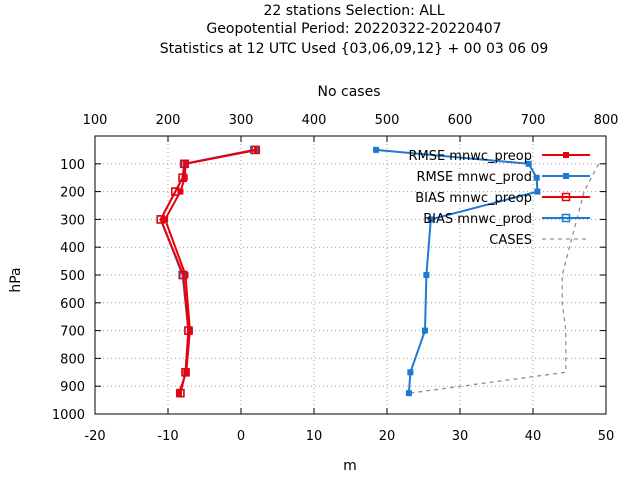 The height and width of the screenshot is (480, 640). Describe the element at coordinates (606, 436) in the screenshot. I see `x-tick-label-7: 50` at that location.